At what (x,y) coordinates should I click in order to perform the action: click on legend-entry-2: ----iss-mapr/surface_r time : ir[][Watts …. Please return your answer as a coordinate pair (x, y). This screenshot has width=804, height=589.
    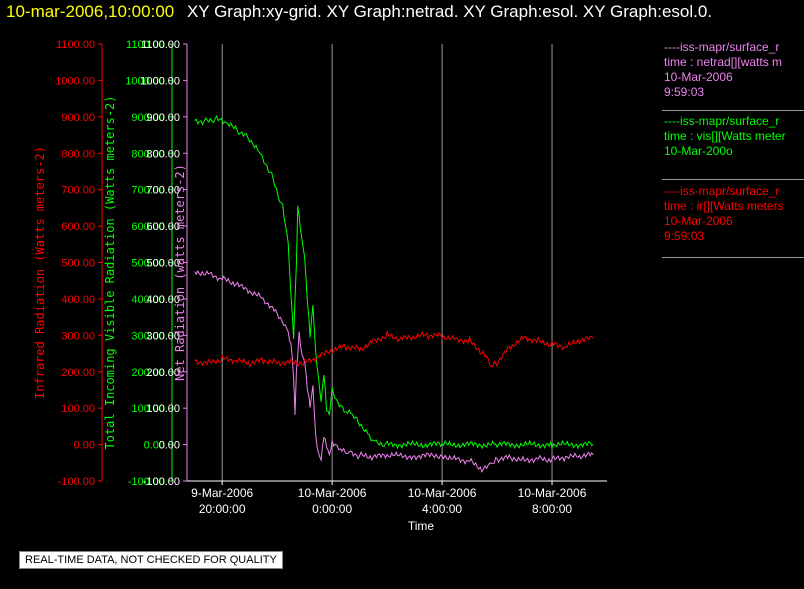
    Looking at the image, I should click on (724, 214).